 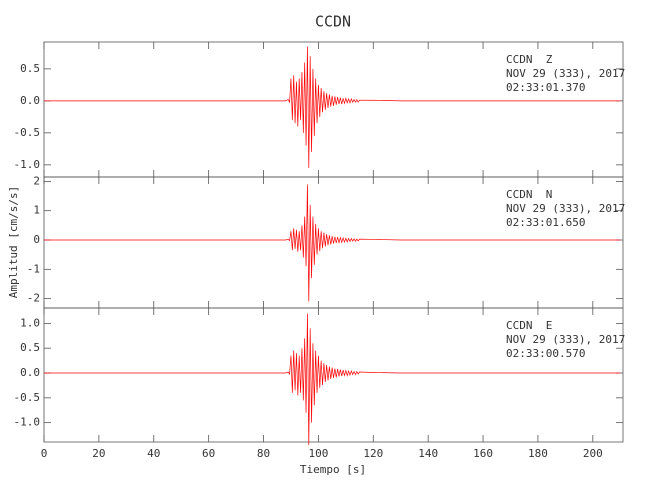 What do you see at coordinates (545, 353) in the screenshot?
I see `annotation: 02:33:00.570` at bounding box center [545, 353].